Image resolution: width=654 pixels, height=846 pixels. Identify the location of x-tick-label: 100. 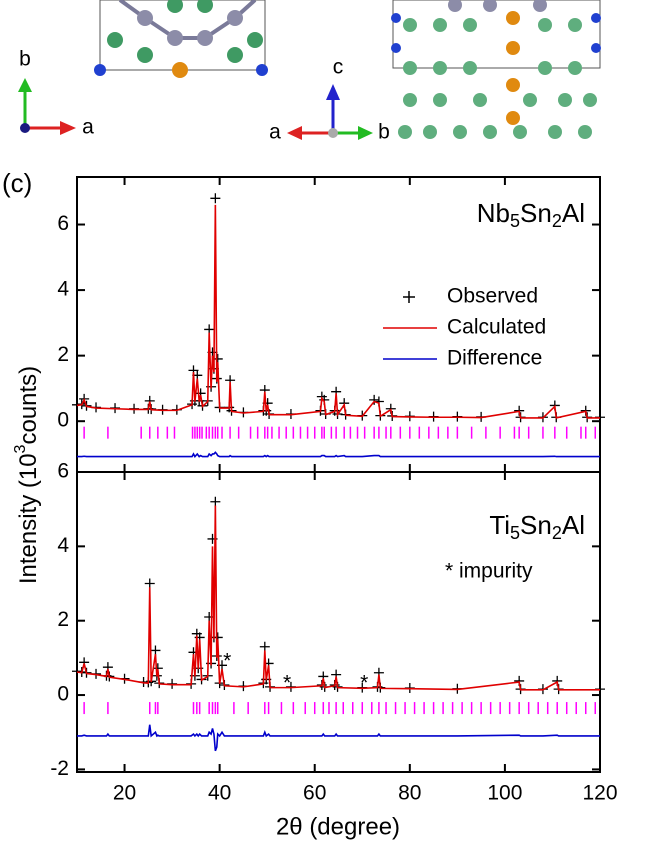
(504, 793).